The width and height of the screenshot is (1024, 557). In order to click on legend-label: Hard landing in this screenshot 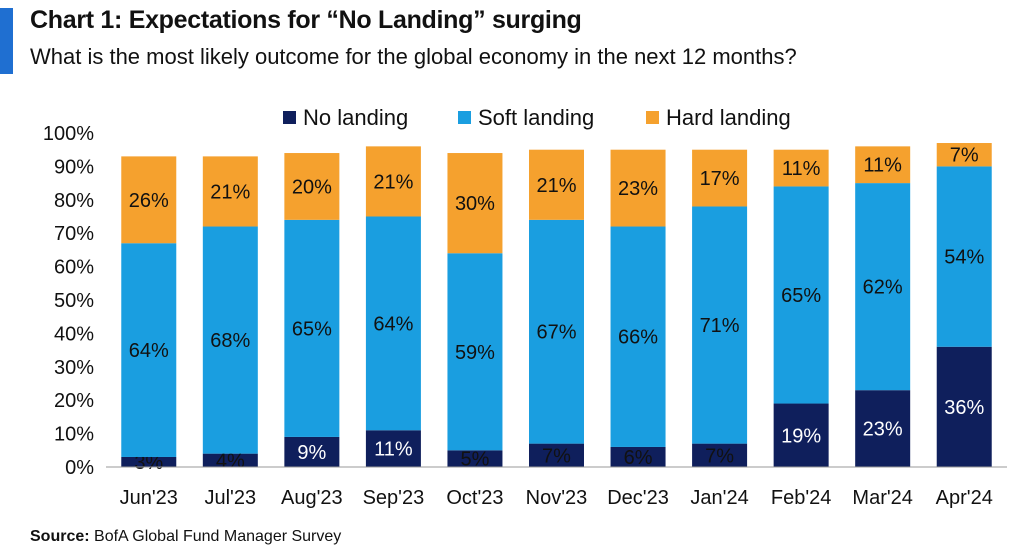, I will do `click(728, 117)`.